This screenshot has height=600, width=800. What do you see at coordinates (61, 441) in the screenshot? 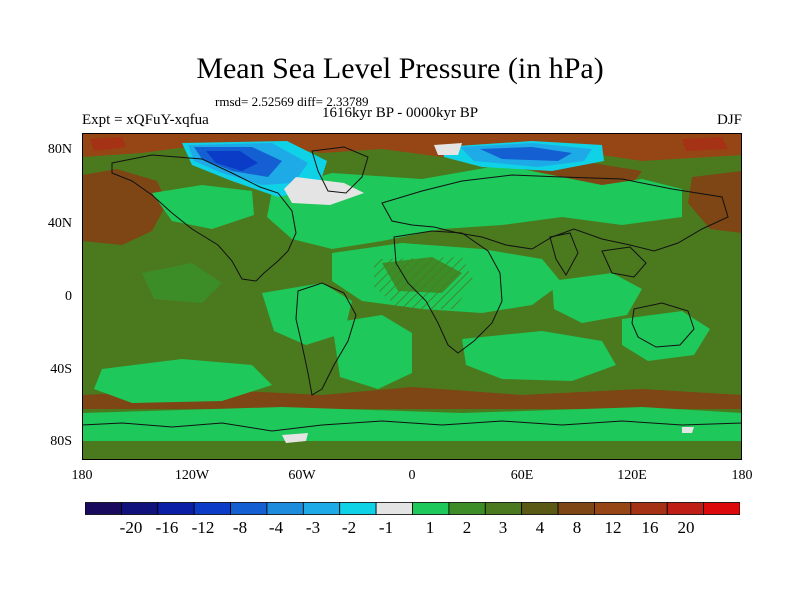
I see `lat-label-80s: 80S` at bounding box center [61, 441].